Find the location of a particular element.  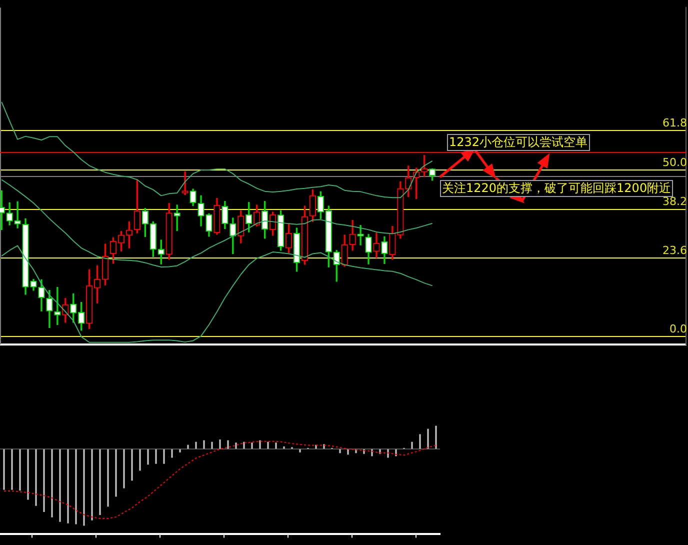

y-tick-label: 50.0 is located at coordinates (674, 162).